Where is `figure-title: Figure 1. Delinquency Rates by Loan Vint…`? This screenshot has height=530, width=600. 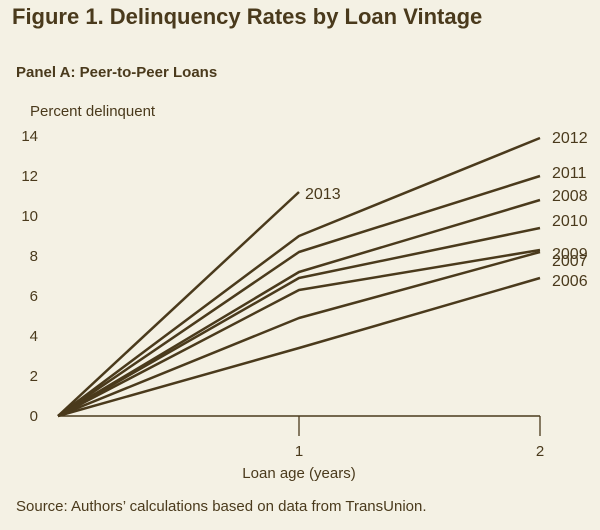
figure-title: Figure 1. Delinquency Rates by Loan Vint… is located at coordinates (247, 16).